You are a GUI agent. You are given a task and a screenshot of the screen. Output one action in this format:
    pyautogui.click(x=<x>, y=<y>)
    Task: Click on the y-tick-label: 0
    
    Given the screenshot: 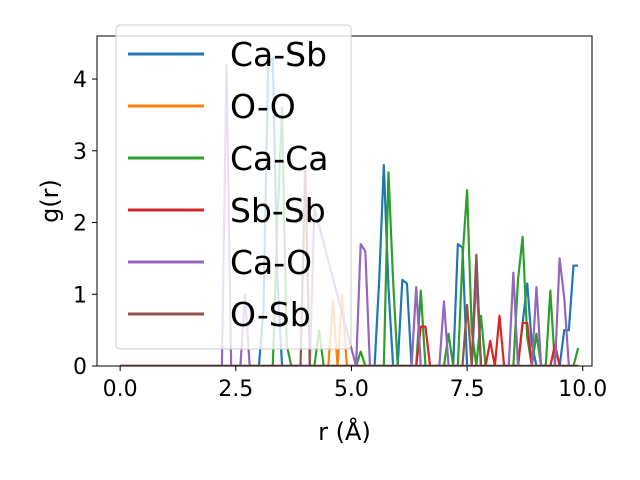 What is the action you would take?
    pyautogui.click(x=80, y=367)
    